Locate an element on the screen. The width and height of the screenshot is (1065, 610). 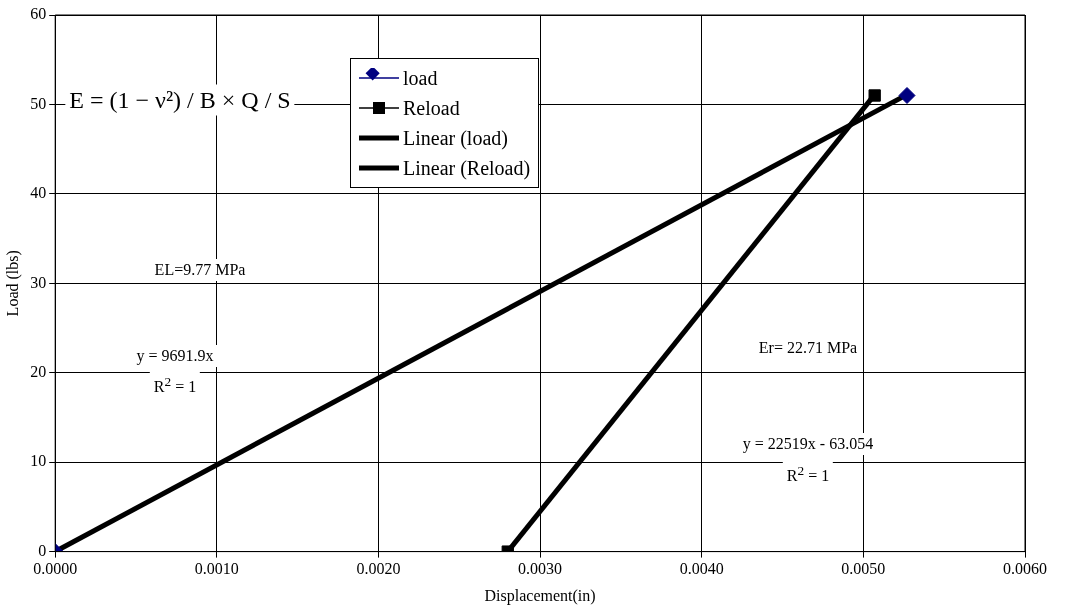
y-tick-label: 20 is located at coordinates (38, 371).